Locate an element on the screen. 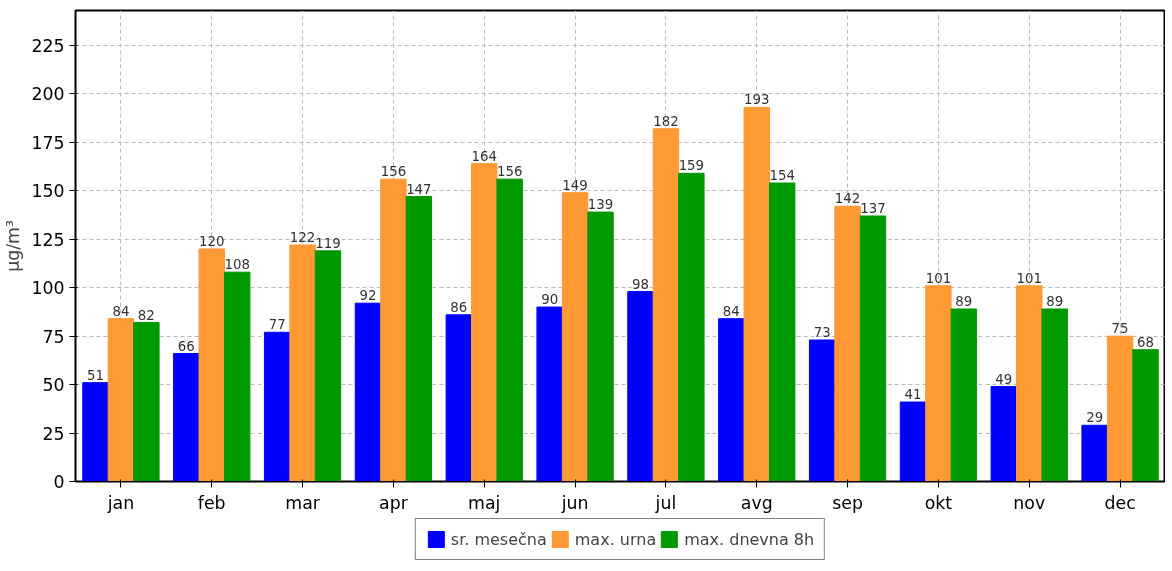 The height and width of the screenshot is (571, 1172). y-tick-label: 0 is located at coordinates (59, 482).